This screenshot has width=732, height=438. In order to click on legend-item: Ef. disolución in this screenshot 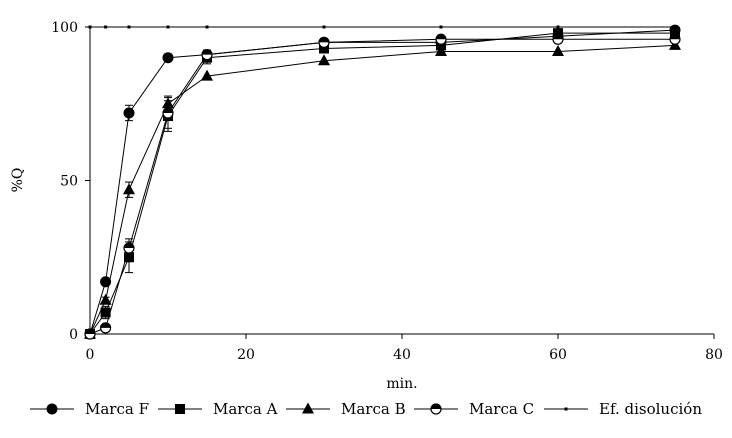, I will do `click(623, 409)`.